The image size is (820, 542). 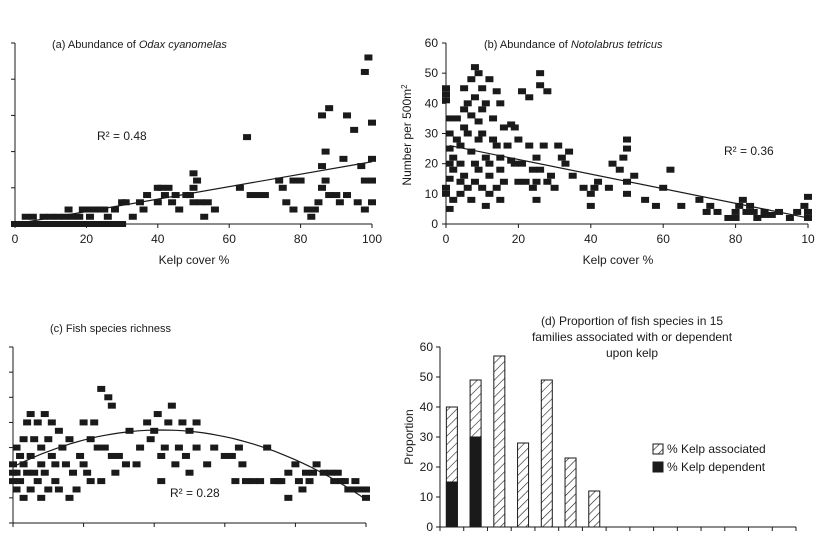 I want to click on panel-b-points, so click(x=627, y=142).